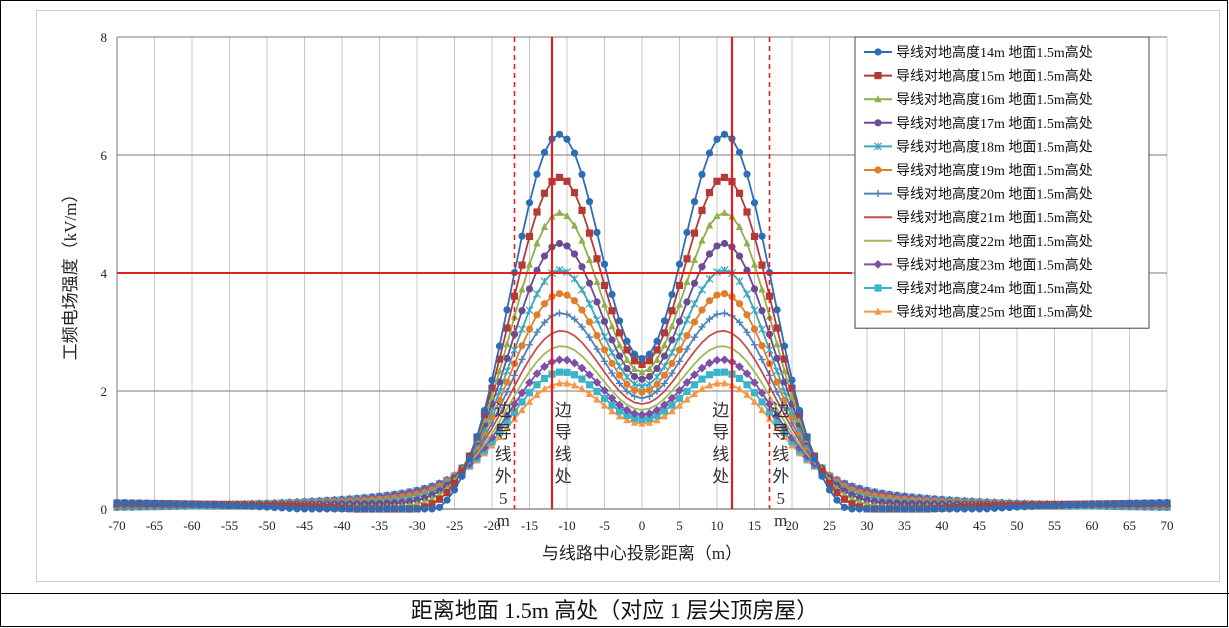 The width and height of the screenshot is (1229, 628). What do you see at coordinates (994, 217) in the screenshot?
I see `legend-label: 导线对地高度21m 地面1.5m高处` at bounding box center [994, 217].